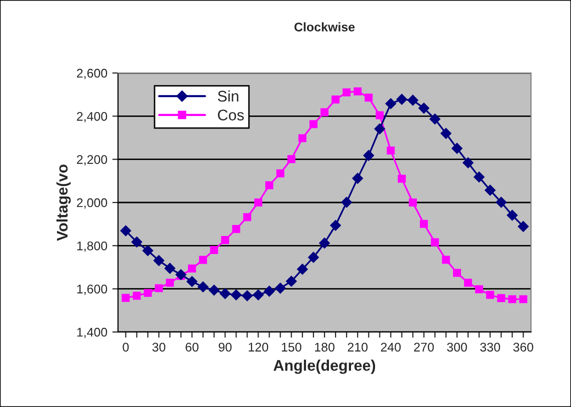  I want to click on x-tick-label: 240, so click(390, 347).